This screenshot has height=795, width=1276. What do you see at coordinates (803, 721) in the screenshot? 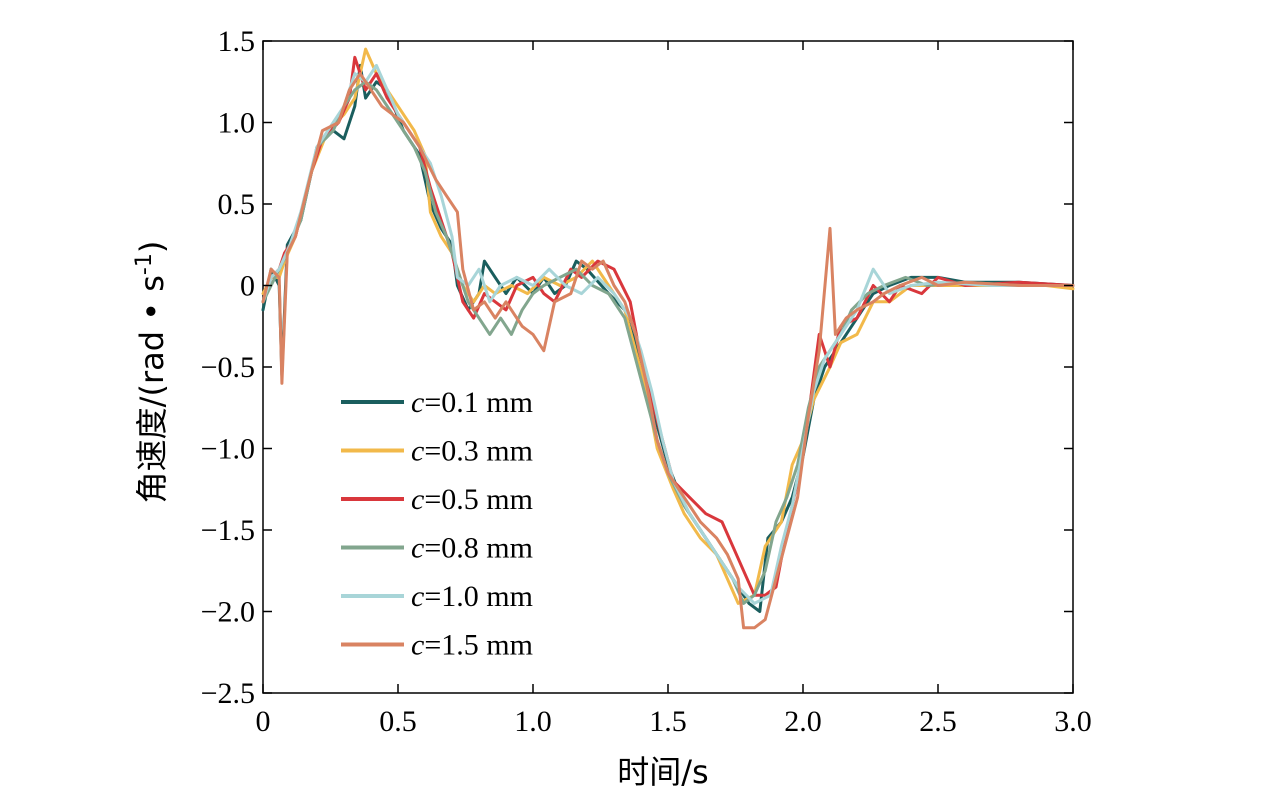
I see `x-tick-label: 2.0` at bounding box center [803, 721].